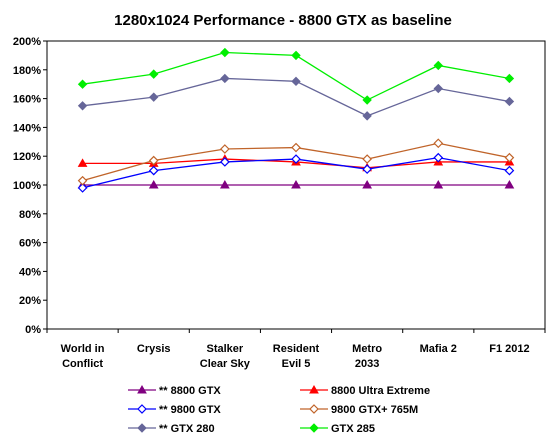  I want to click on y-axis-ticks: 0% 20% 40% 60% 80% 100% 120% 140% 160% 180% 200%, so click(30, 186).